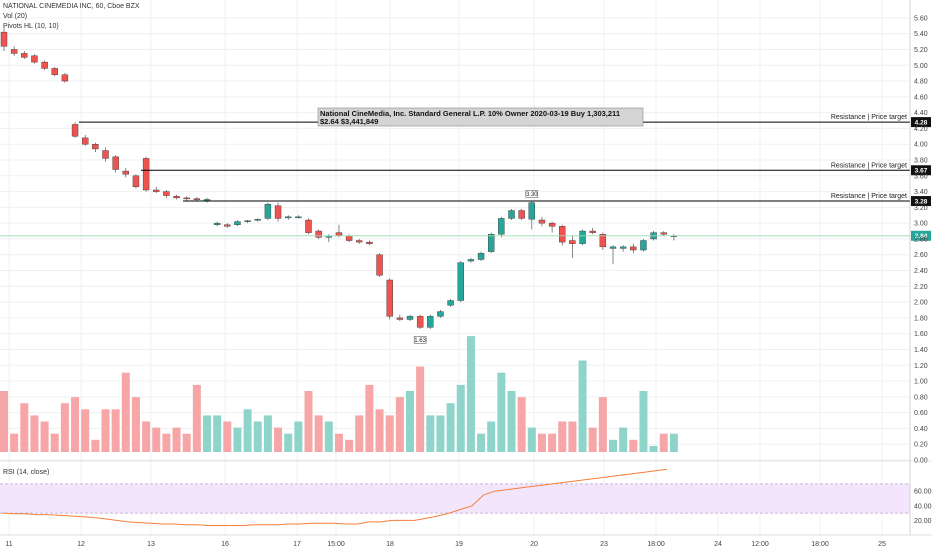 This screenshot has width=932, height=550. Describe the element at coordinates (459, 544) in the screenshot. I see `time-tick-label: 19` at that location.